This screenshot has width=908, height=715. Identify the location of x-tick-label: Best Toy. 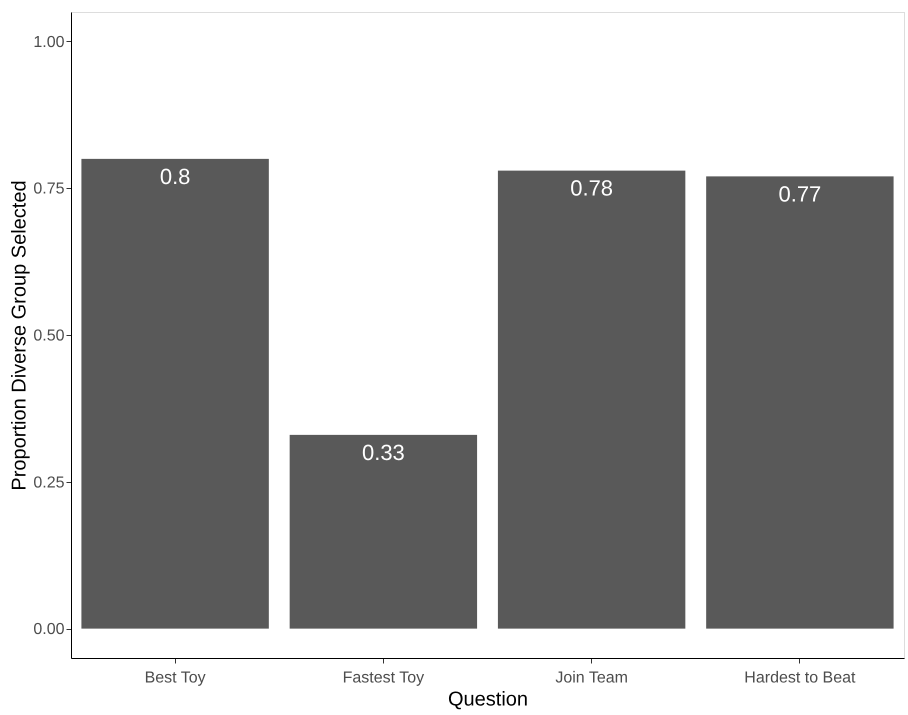
(175, 678).